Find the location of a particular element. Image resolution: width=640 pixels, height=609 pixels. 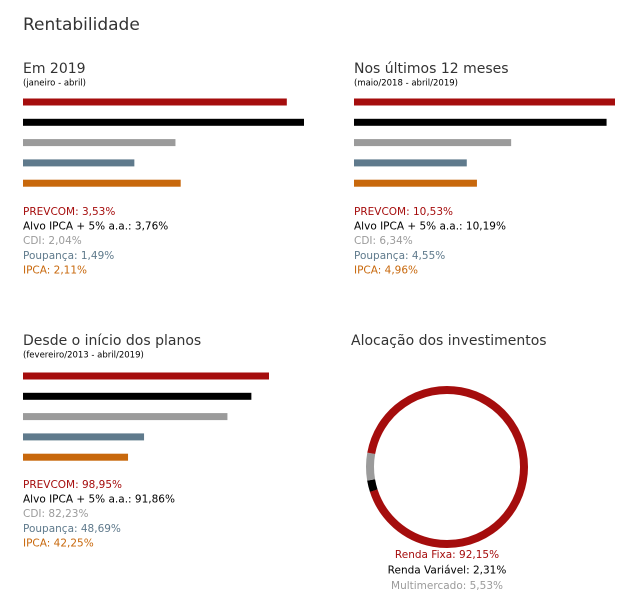

panel-title: Nos últimos 12 meses is located at coordinates (431, 69).